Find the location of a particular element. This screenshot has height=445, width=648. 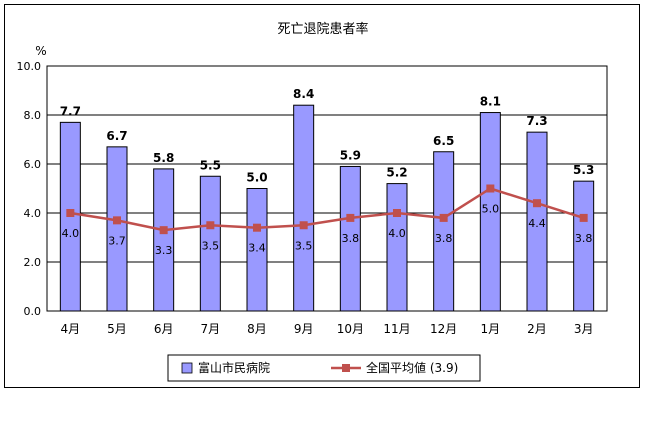

average-value-label: 3.4 is located at coordinates (257, 248).